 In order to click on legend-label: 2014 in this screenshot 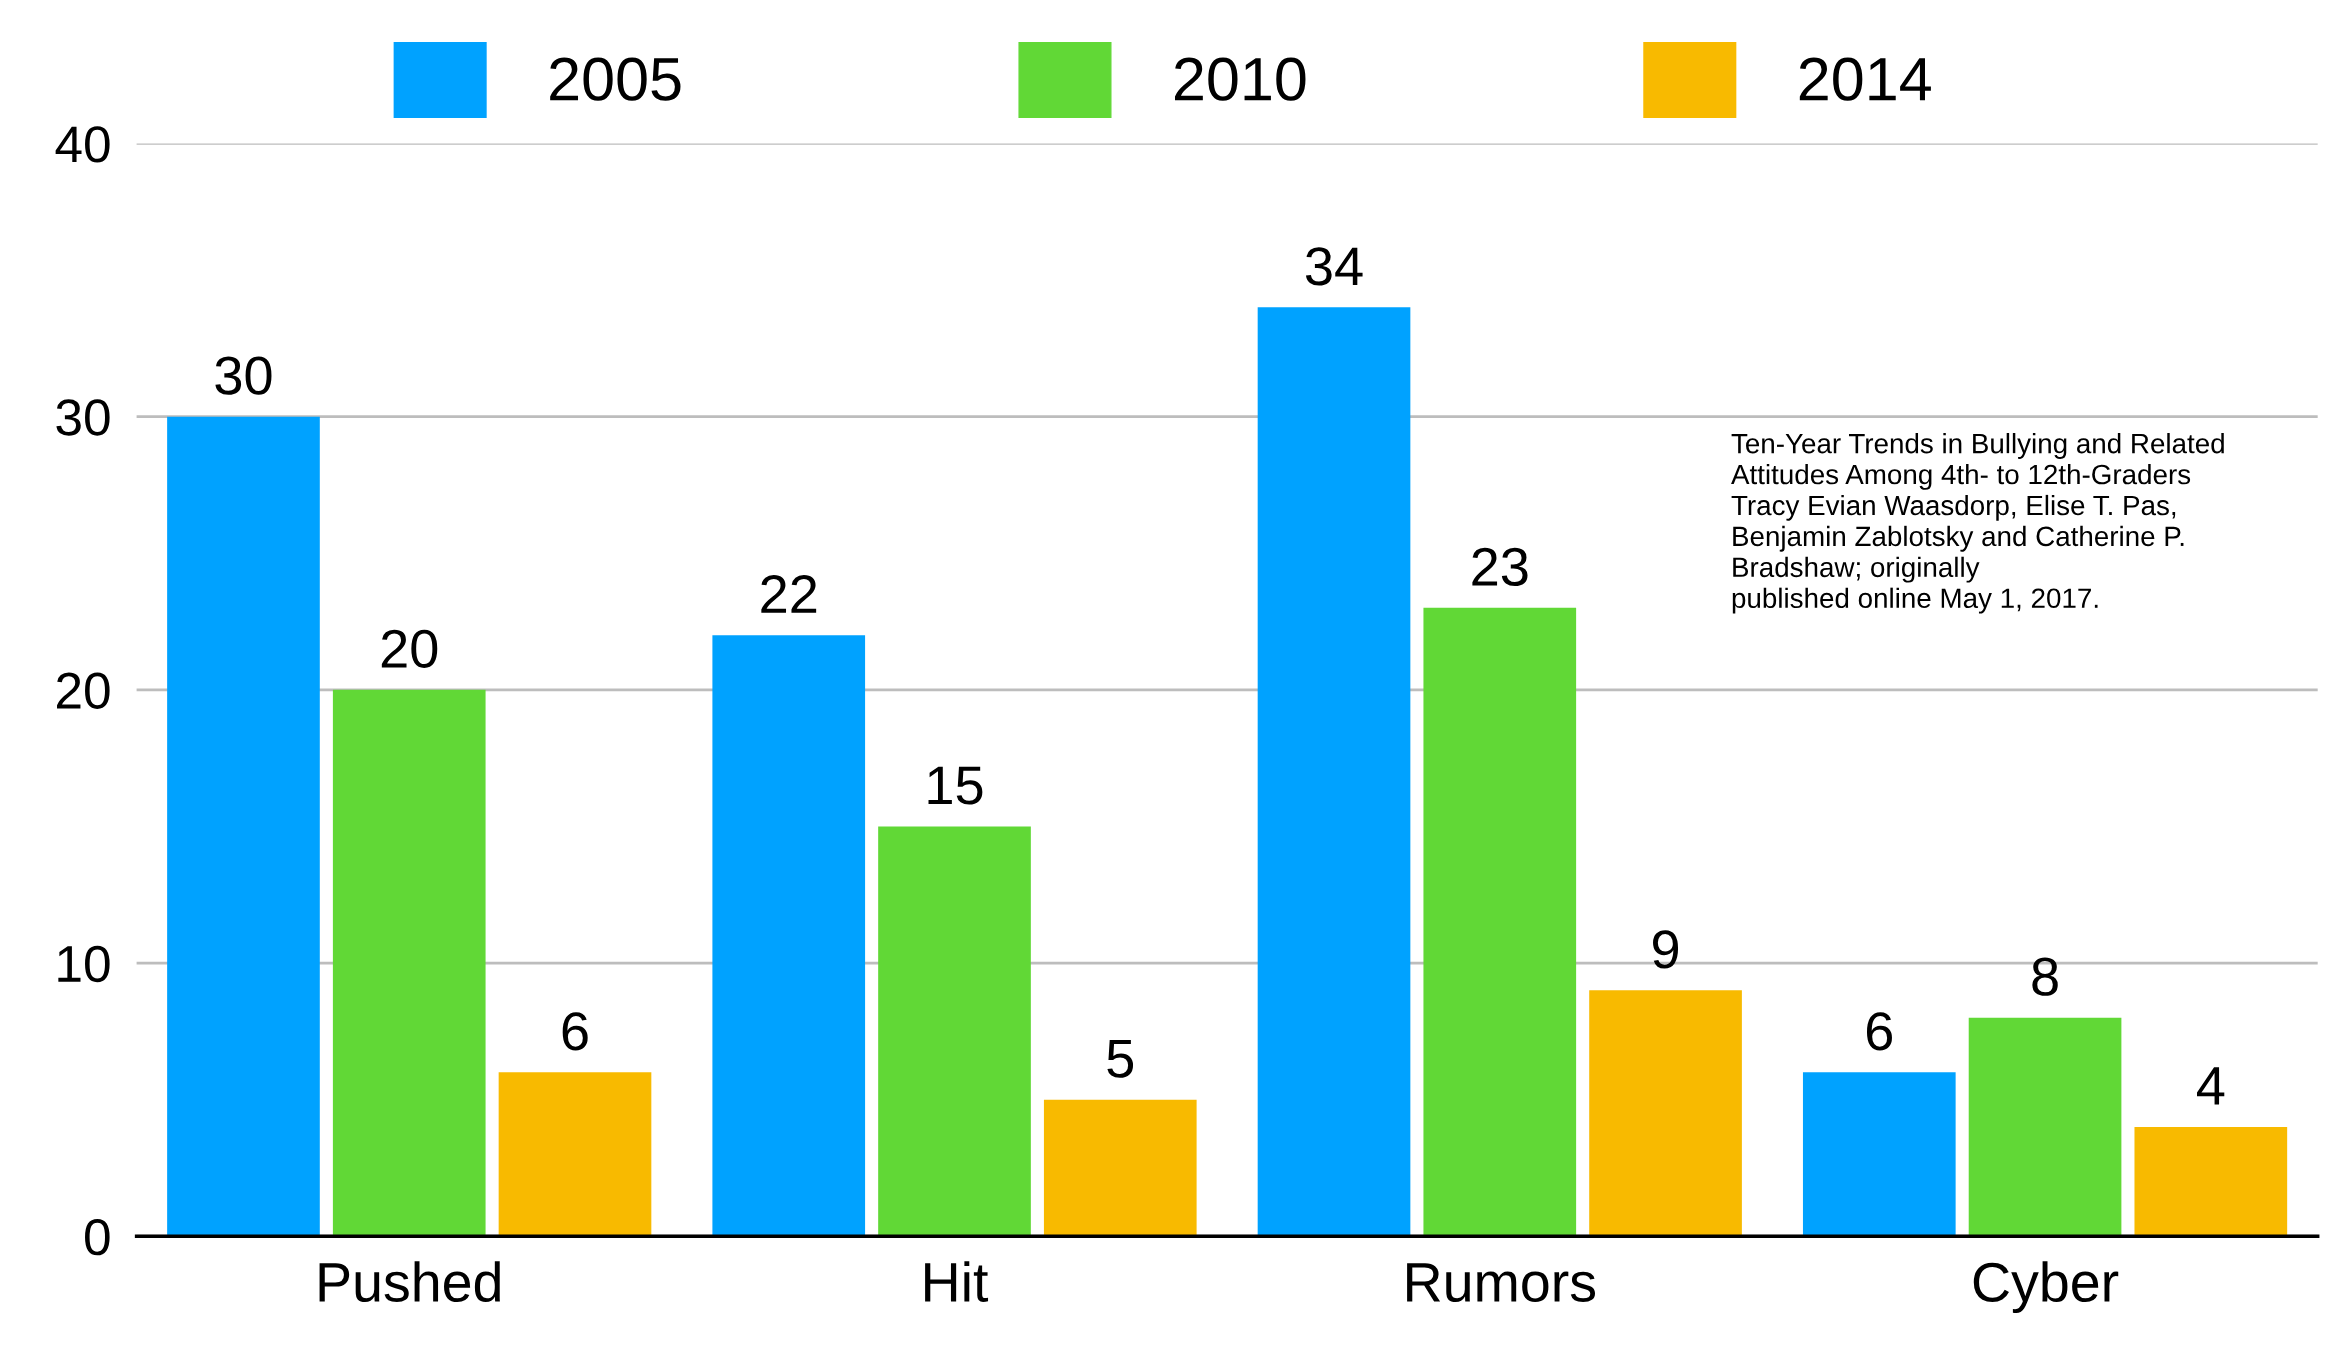, I will do `click(1865, 79)`.